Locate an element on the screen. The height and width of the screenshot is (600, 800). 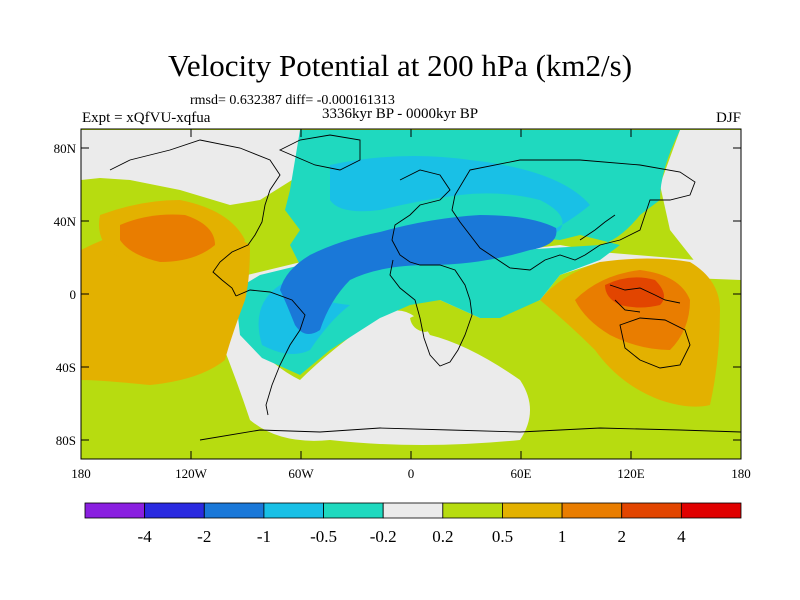
lon-tick-label: 120W is located at coordinates (191, 473).